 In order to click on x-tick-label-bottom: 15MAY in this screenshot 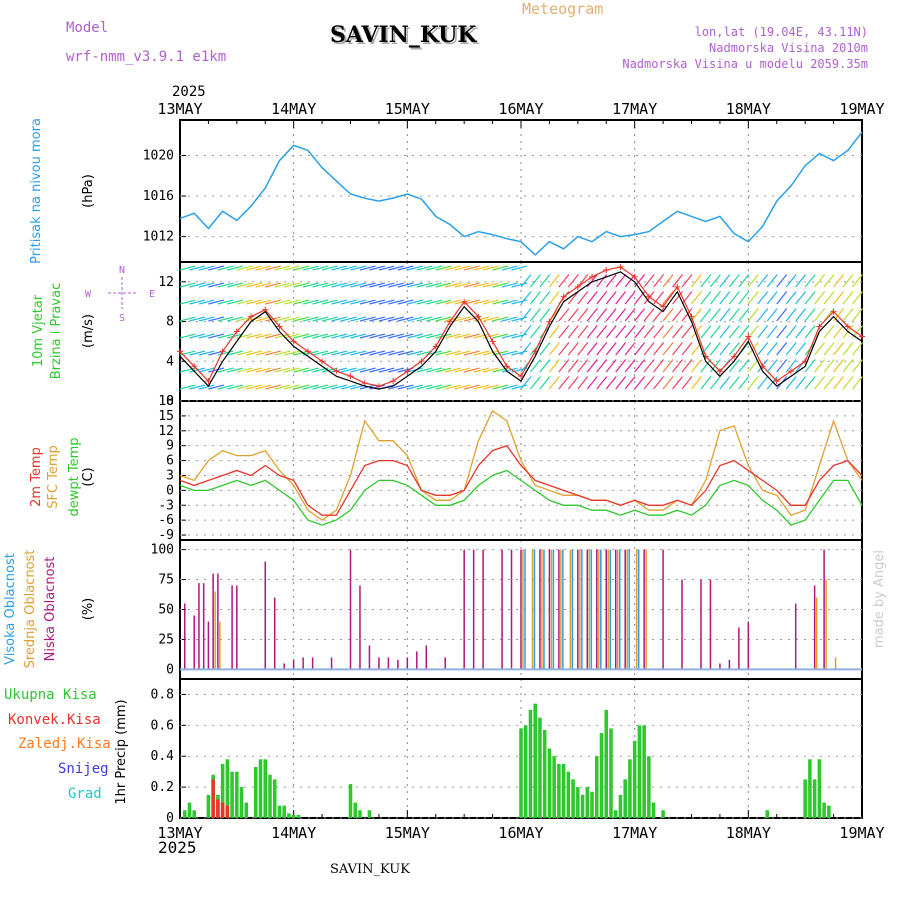, I will do `click(407, 833)`.